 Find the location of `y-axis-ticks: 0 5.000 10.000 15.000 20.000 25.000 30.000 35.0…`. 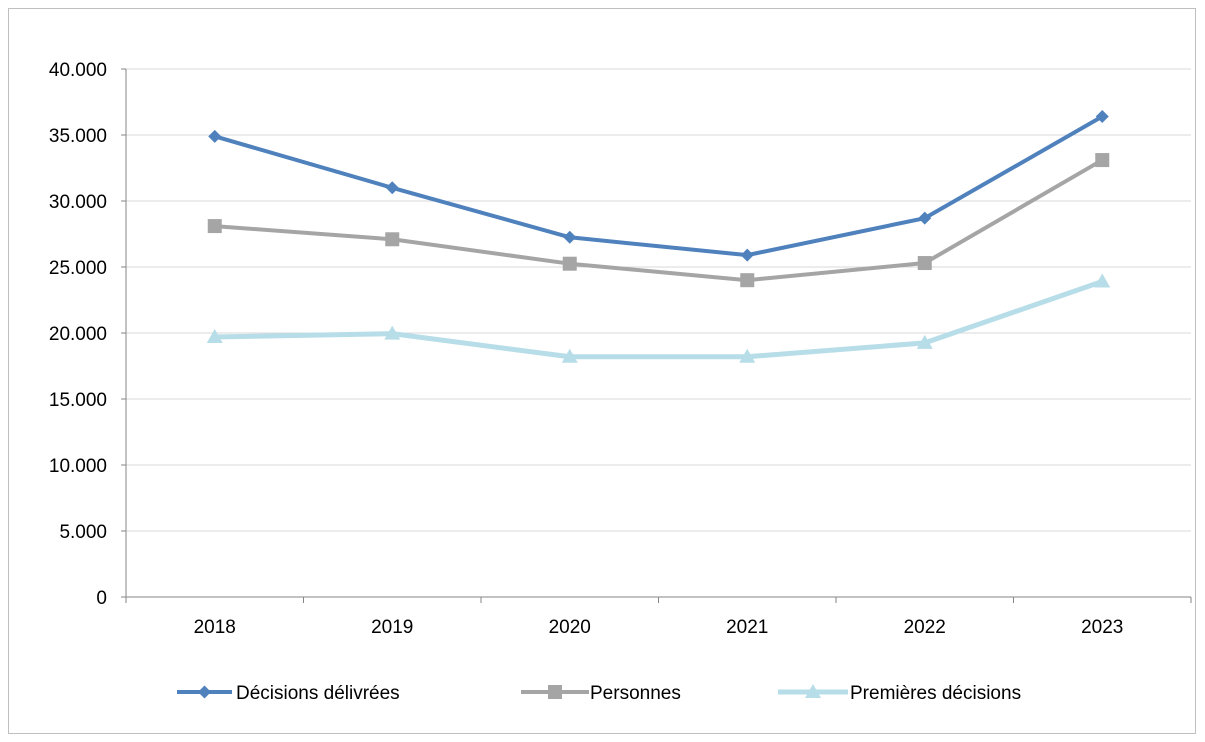

y-axis-ticks: 0 5.000 10.000 15.000 20.000 25.000 30.000 35.0… is located at coordinates (78, 334).